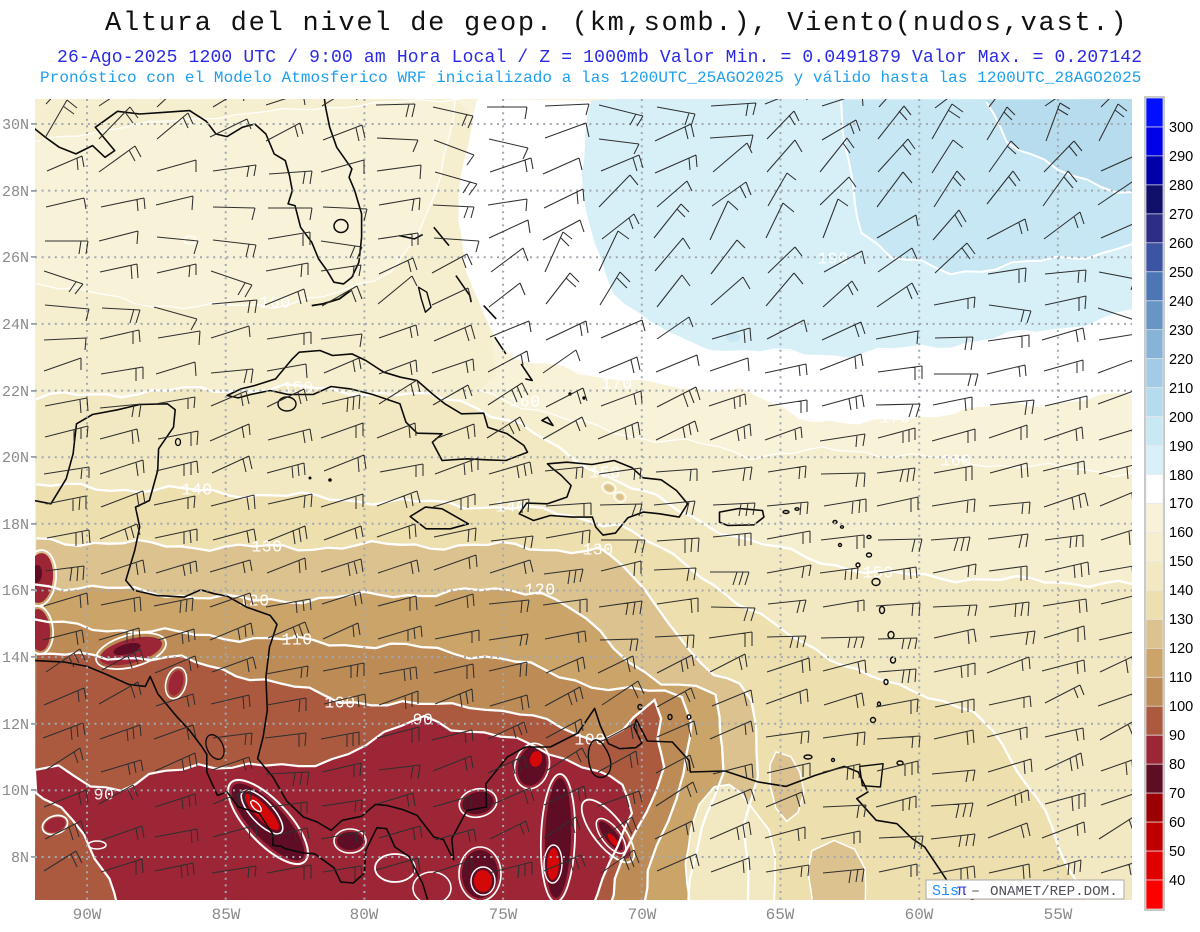 This screenshot has width=1200, height=932. Describe the element at coordinates (1177, 765) in the screenshot. I see `svg-text: 80` at that location.